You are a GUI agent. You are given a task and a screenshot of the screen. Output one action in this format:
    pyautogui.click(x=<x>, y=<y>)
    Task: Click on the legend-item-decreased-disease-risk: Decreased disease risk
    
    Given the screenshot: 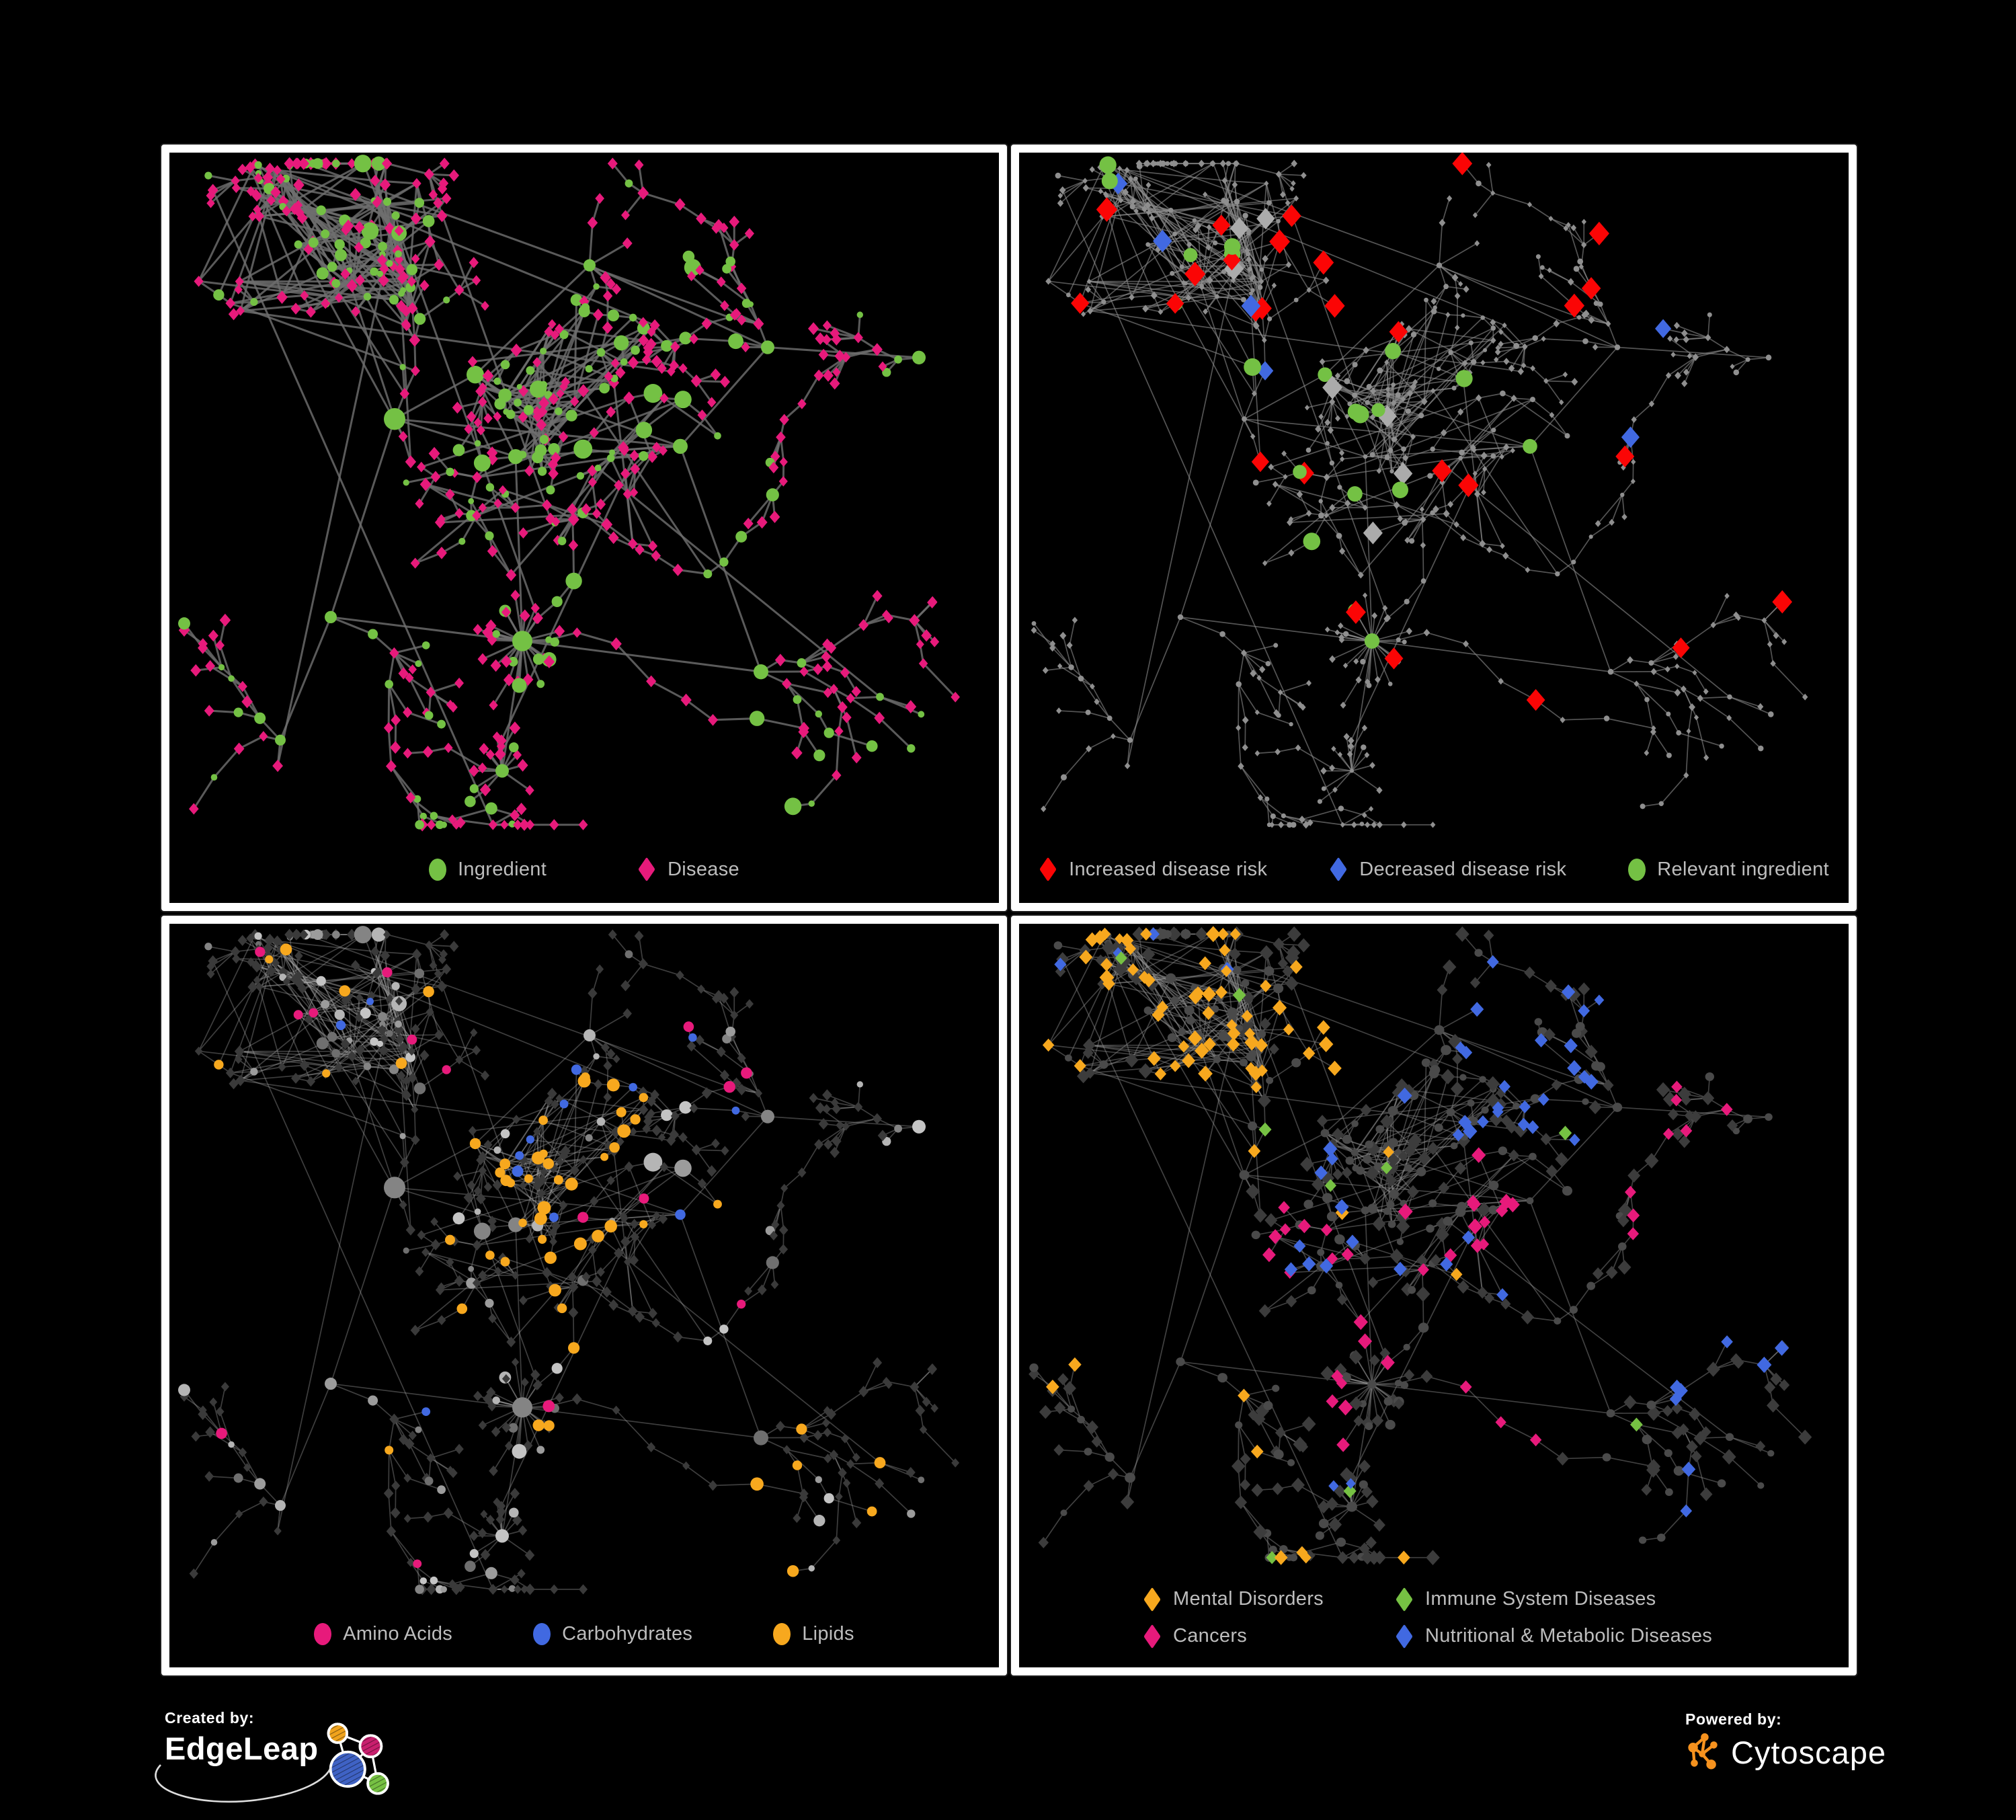 What is the action you would take?
    pyautogui.click(x=1448, y=869)
    